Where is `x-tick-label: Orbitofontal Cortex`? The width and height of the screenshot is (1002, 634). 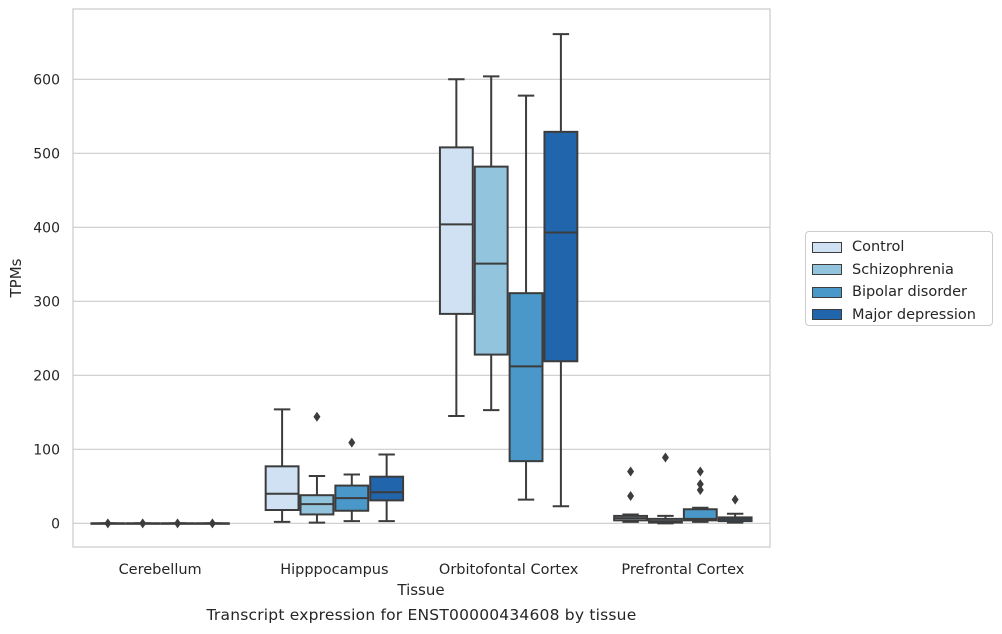
x-tick-label: Orbitofontal Cortex is located at coordinates (509, 570).